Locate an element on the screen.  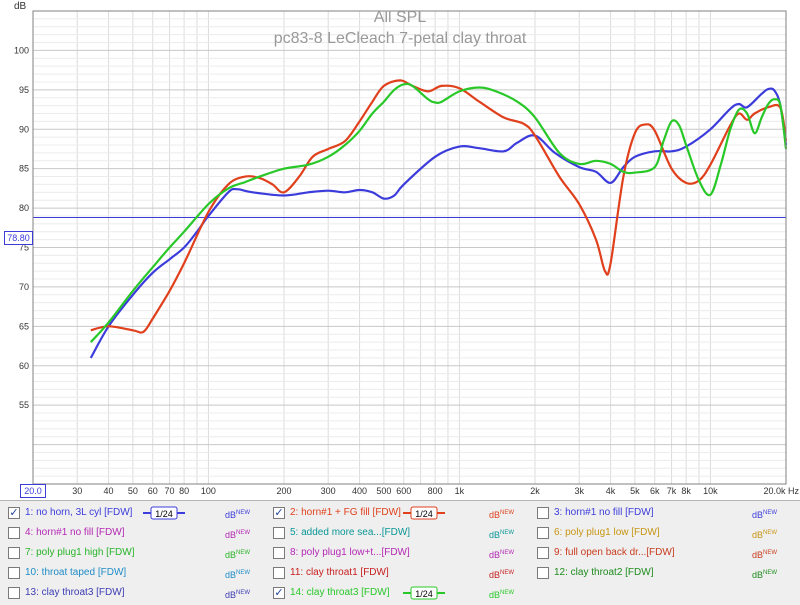
y-tick-label: 85 is located at coordinates (24, 169).